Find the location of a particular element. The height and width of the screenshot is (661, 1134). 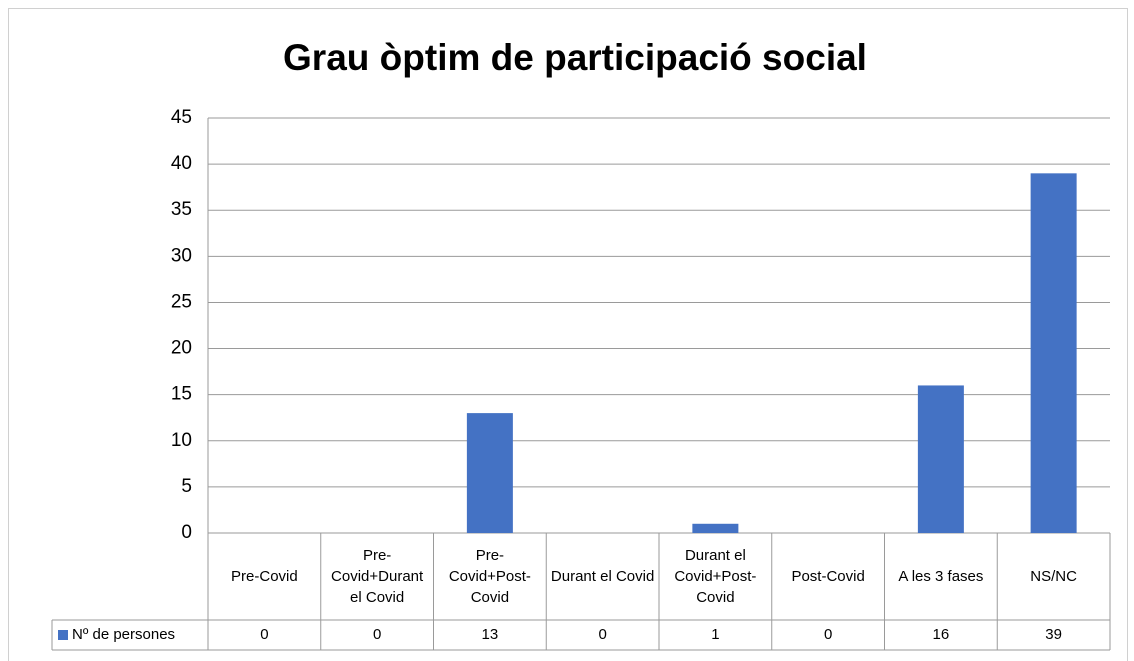

legend-label: Nº de persones is located at coordinates (123, 634).